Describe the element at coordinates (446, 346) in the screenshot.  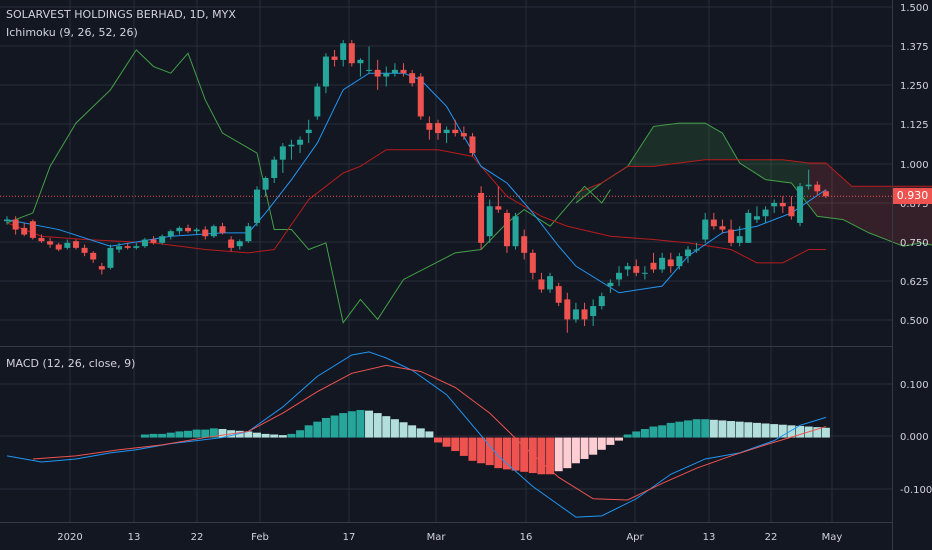
I see `pane-separator` at that location.